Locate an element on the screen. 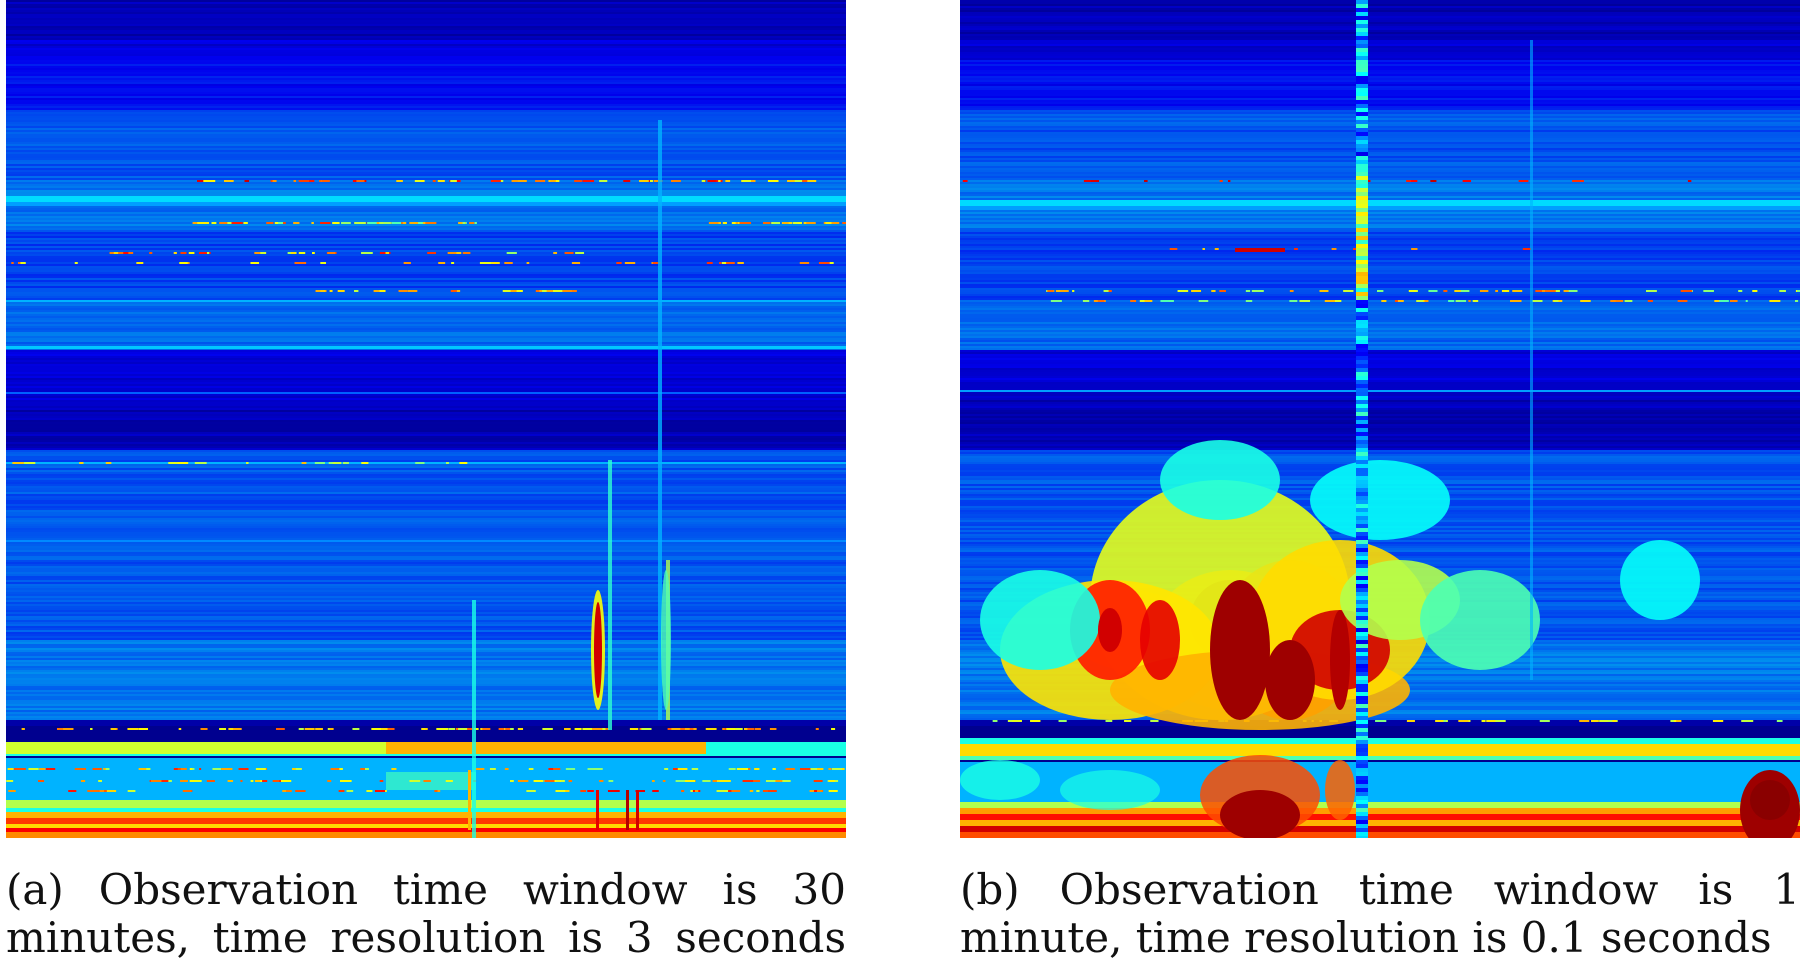  burst-blob is located at coordinates (1660, 580).